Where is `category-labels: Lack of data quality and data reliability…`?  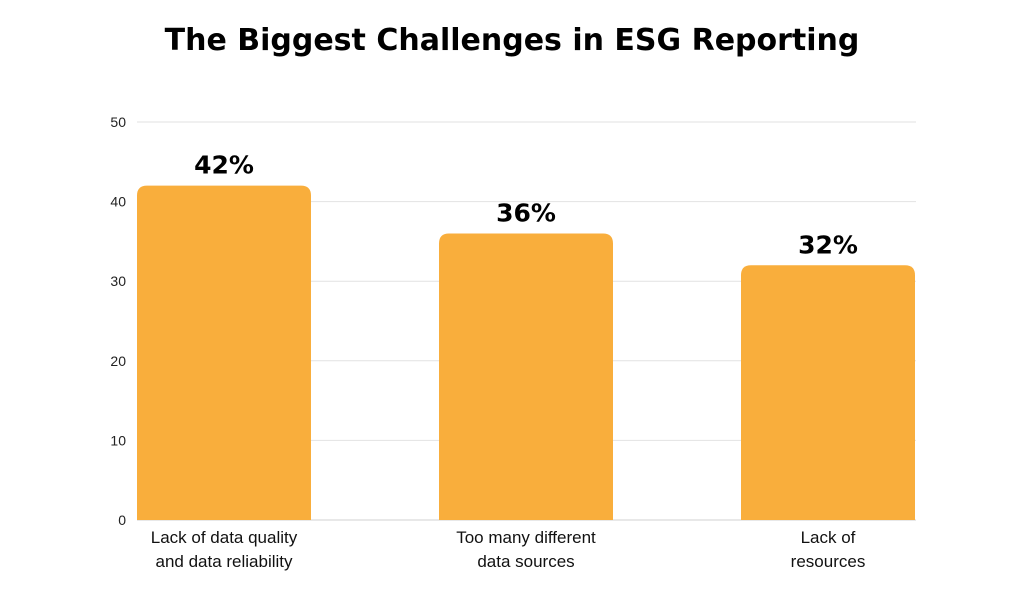 category-labels: Lack of data quality and data reliability… is located at coordinates (508, 549).